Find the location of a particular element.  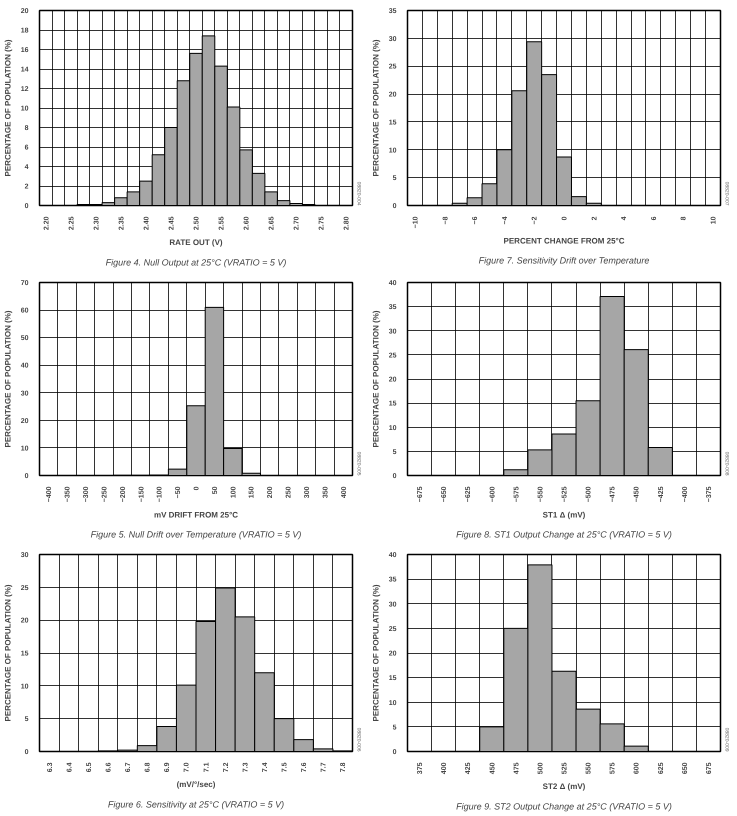

x-axis-title: mV DRIFT FROM 25°C is located at coordinates (196, 515).